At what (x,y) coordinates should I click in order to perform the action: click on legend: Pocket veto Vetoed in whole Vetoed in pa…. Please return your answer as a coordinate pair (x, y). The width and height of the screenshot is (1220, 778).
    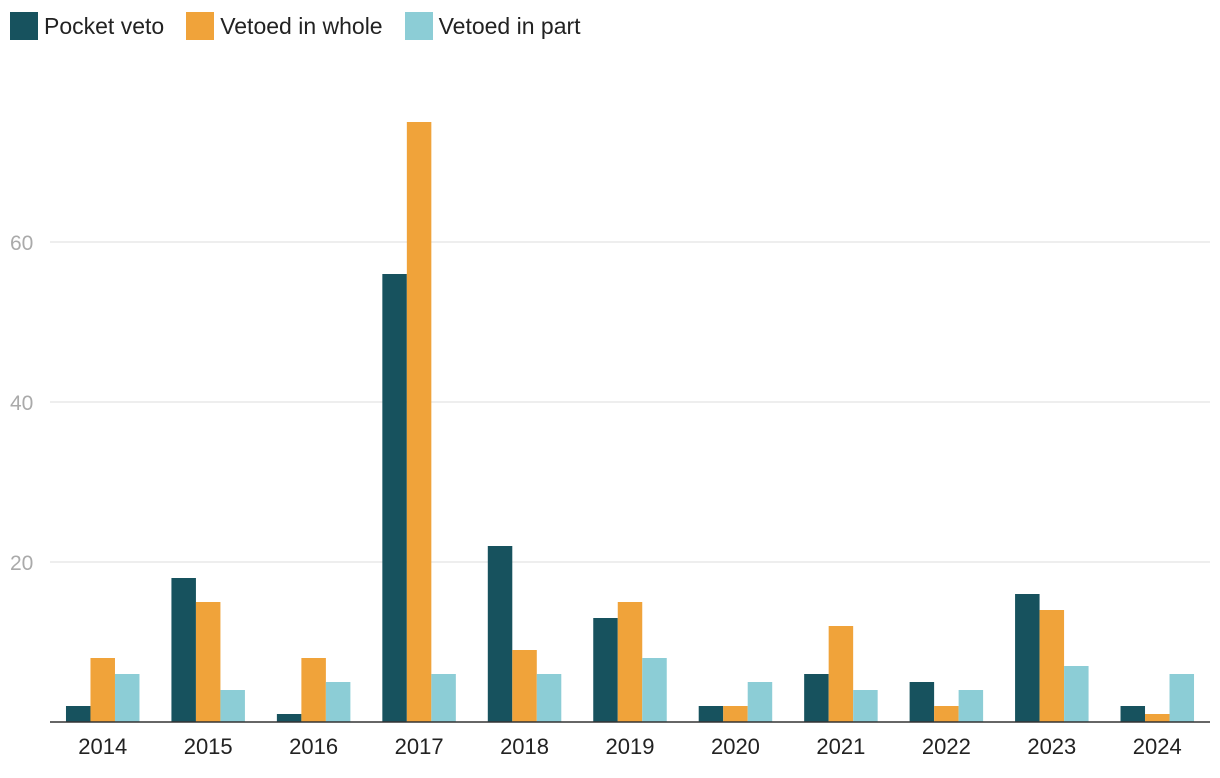
    Looking at the image, I should click on (306, 26).